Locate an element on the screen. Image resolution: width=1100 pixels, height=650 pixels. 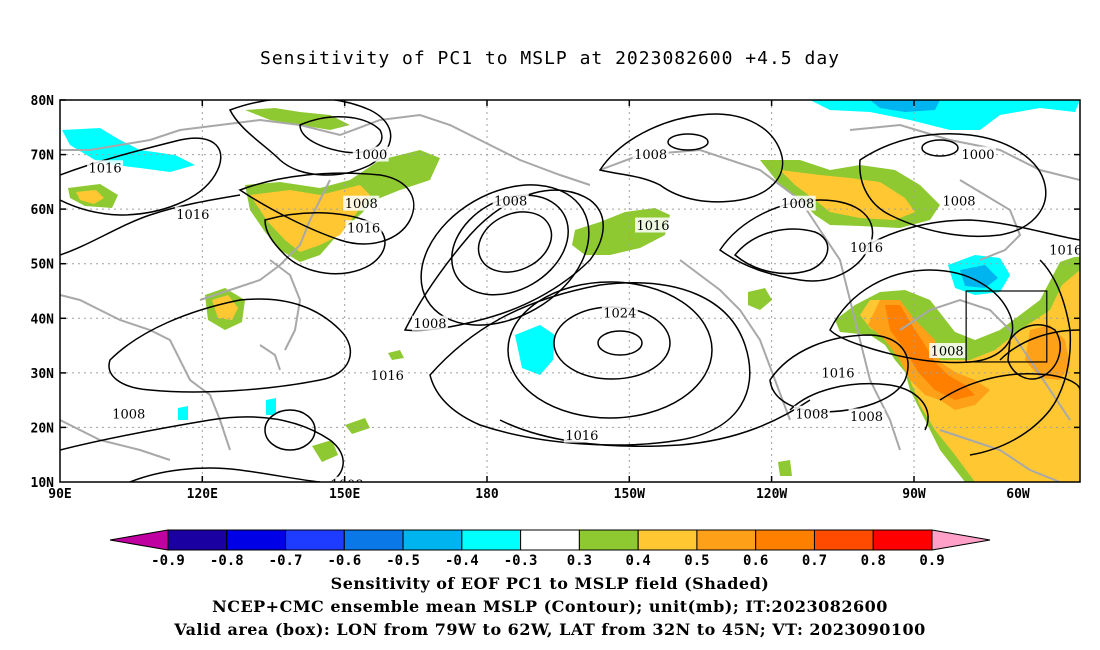
lon-label: 90E is located at coordinates (59, 494).